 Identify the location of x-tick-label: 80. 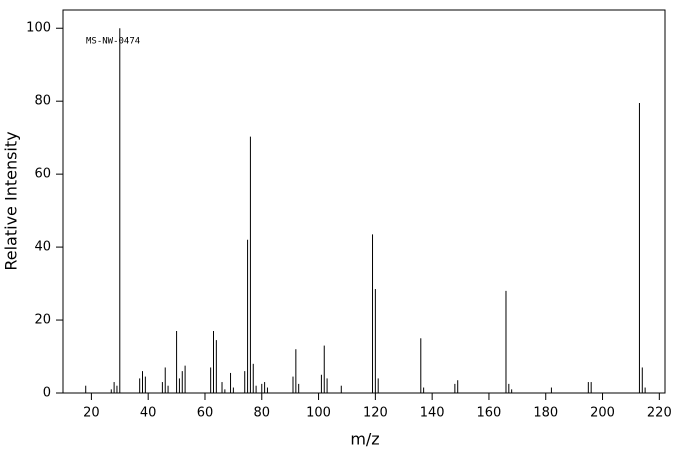
(262, 413).